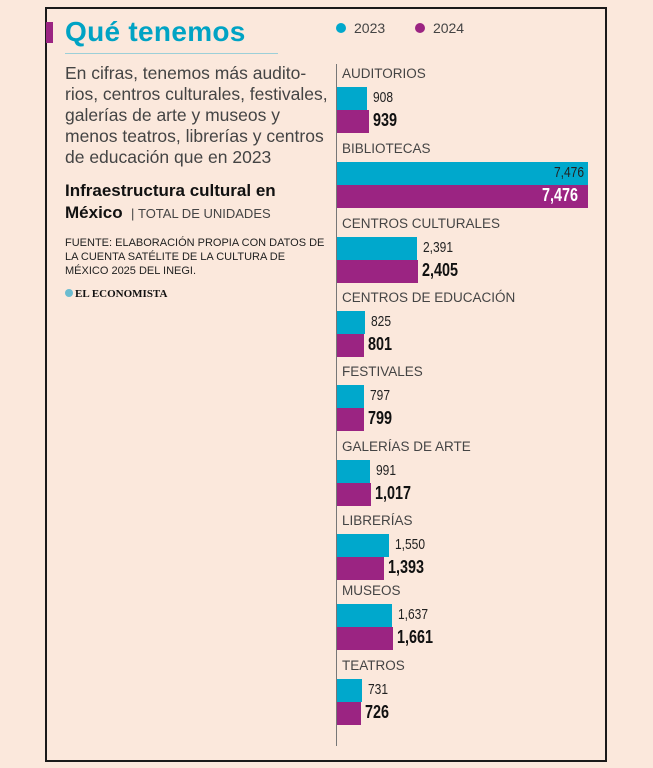 The image size is (653, 768). I want to click on category-label: CENTROS CULTURALES, so click(421, 223).